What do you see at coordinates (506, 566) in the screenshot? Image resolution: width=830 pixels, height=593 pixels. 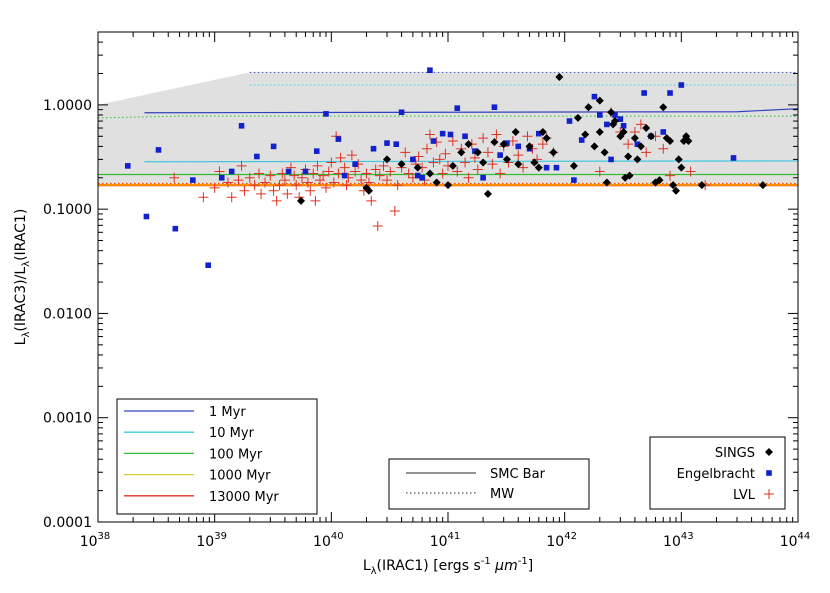 I see `x-axis-label-mu: μm` at bounding box center [506, 566].